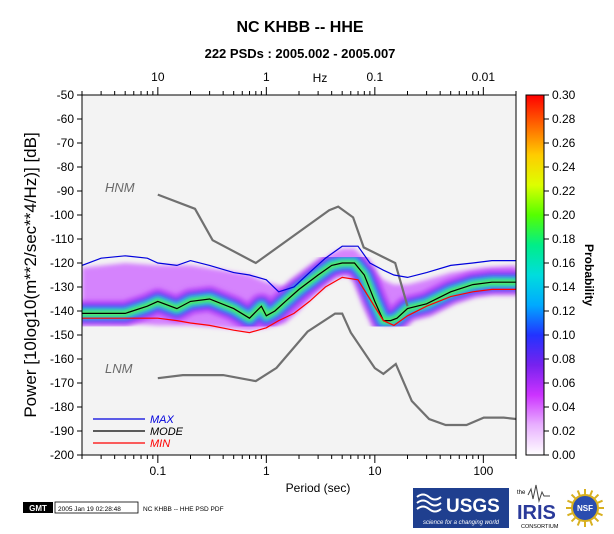 The image size is (614, 534). I want to click on y-tick-label: -200, so click(62, 455).